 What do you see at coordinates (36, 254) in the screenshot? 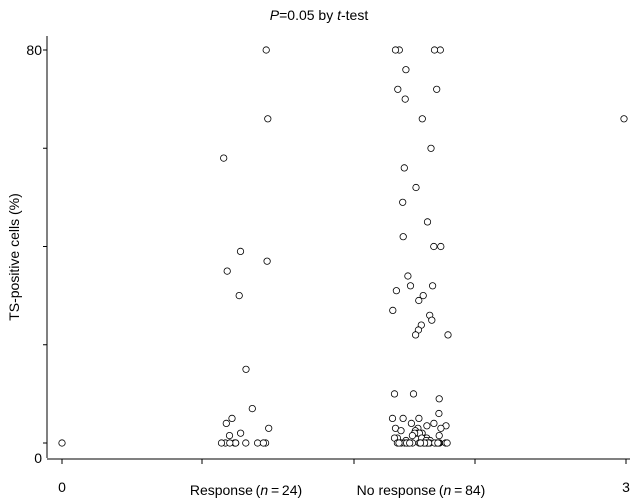
I see `y-ticks: 0 80` at bounding box center [36, 254].